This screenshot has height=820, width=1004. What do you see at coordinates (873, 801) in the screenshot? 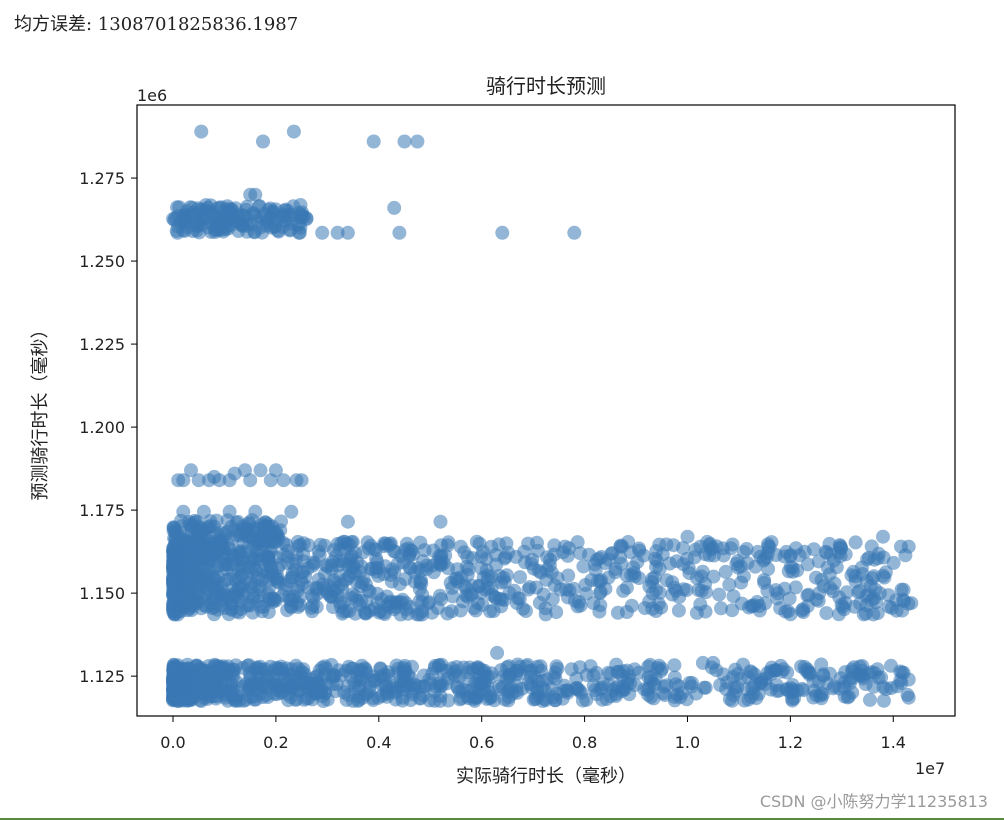
I see `watermark: CSDN @小陈努力学11235813` at bounding box center [873, 801].